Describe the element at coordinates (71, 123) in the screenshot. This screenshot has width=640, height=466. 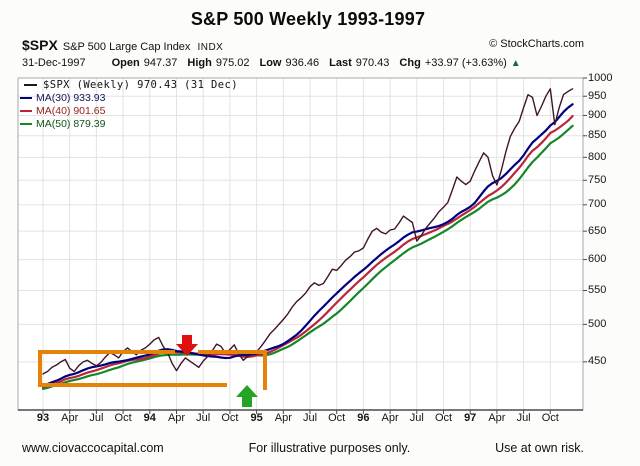
I see `legend-label: MA(50) 879.39` at that location.